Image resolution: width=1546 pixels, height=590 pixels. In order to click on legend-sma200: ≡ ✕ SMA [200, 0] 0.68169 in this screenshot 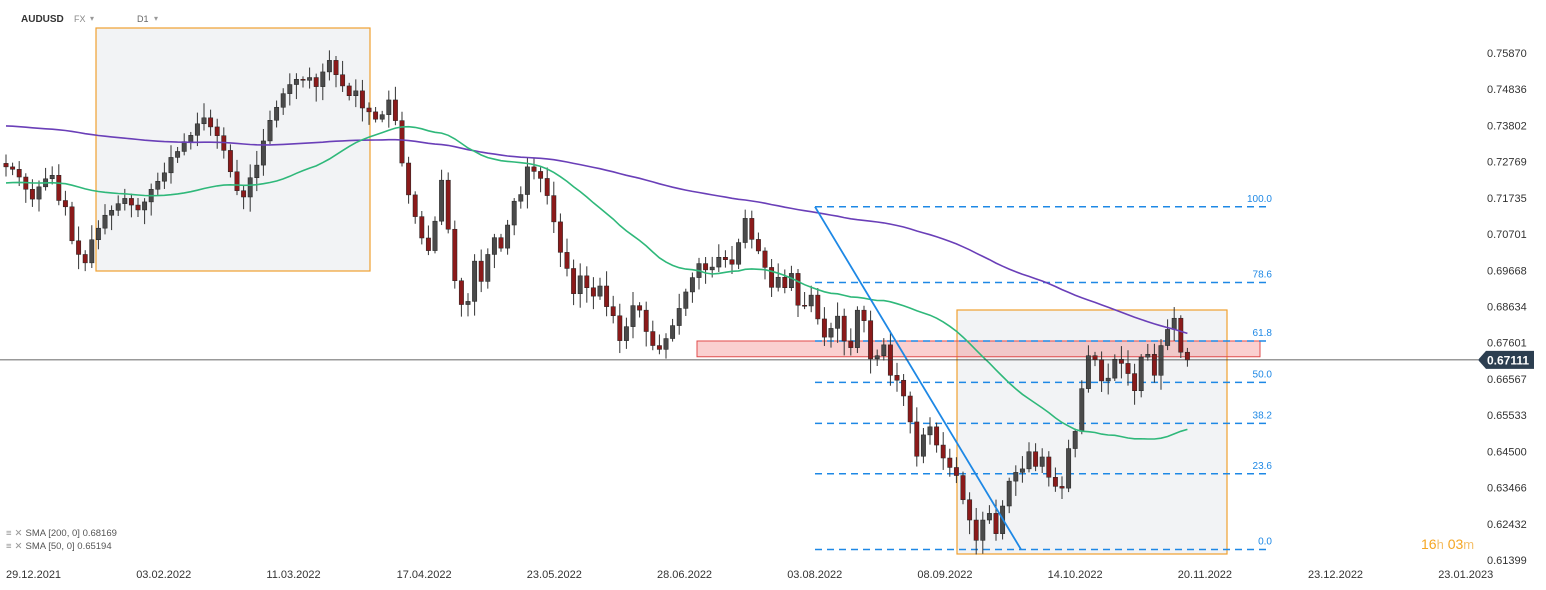, I will do `click(61, 533)`.